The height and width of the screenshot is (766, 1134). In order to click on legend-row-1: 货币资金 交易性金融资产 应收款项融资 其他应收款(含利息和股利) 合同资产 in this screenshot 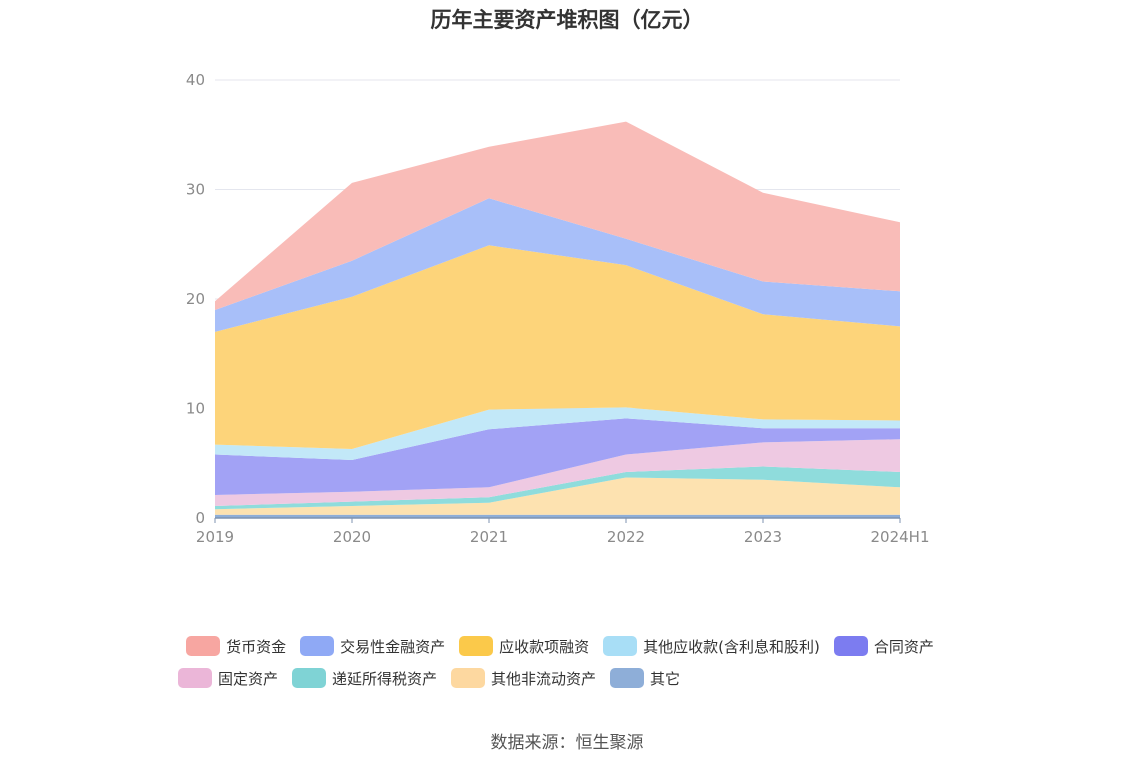, I will do `click(567, 646)`.